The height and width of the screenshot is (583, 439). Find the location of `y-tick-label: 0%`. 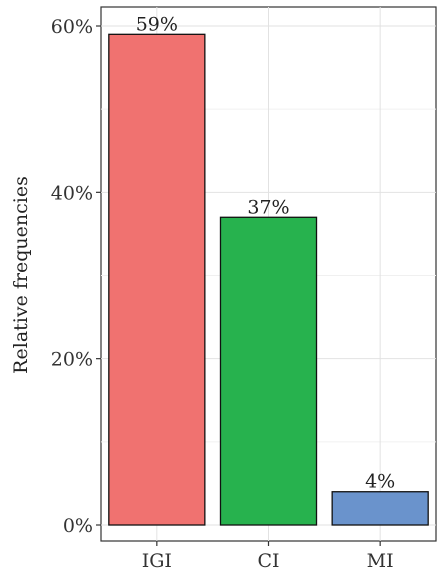

y-tick-label: 0% is located at coordinates (78, 526).